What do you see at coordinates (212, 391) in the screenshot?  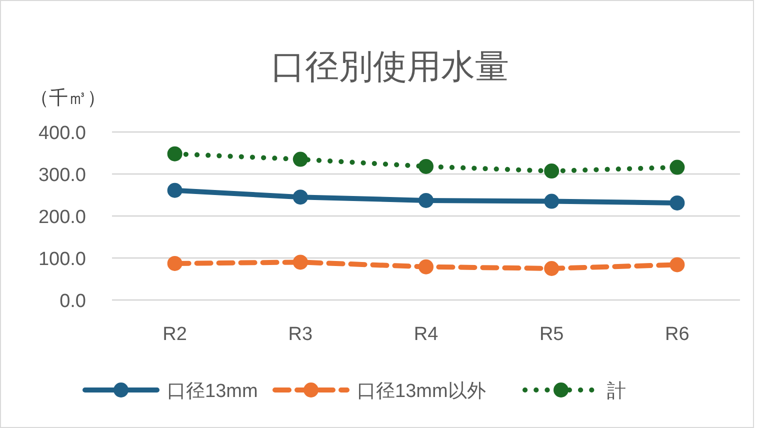 I see `legend-label: 口径13mm` at bounding box center [212, 391].